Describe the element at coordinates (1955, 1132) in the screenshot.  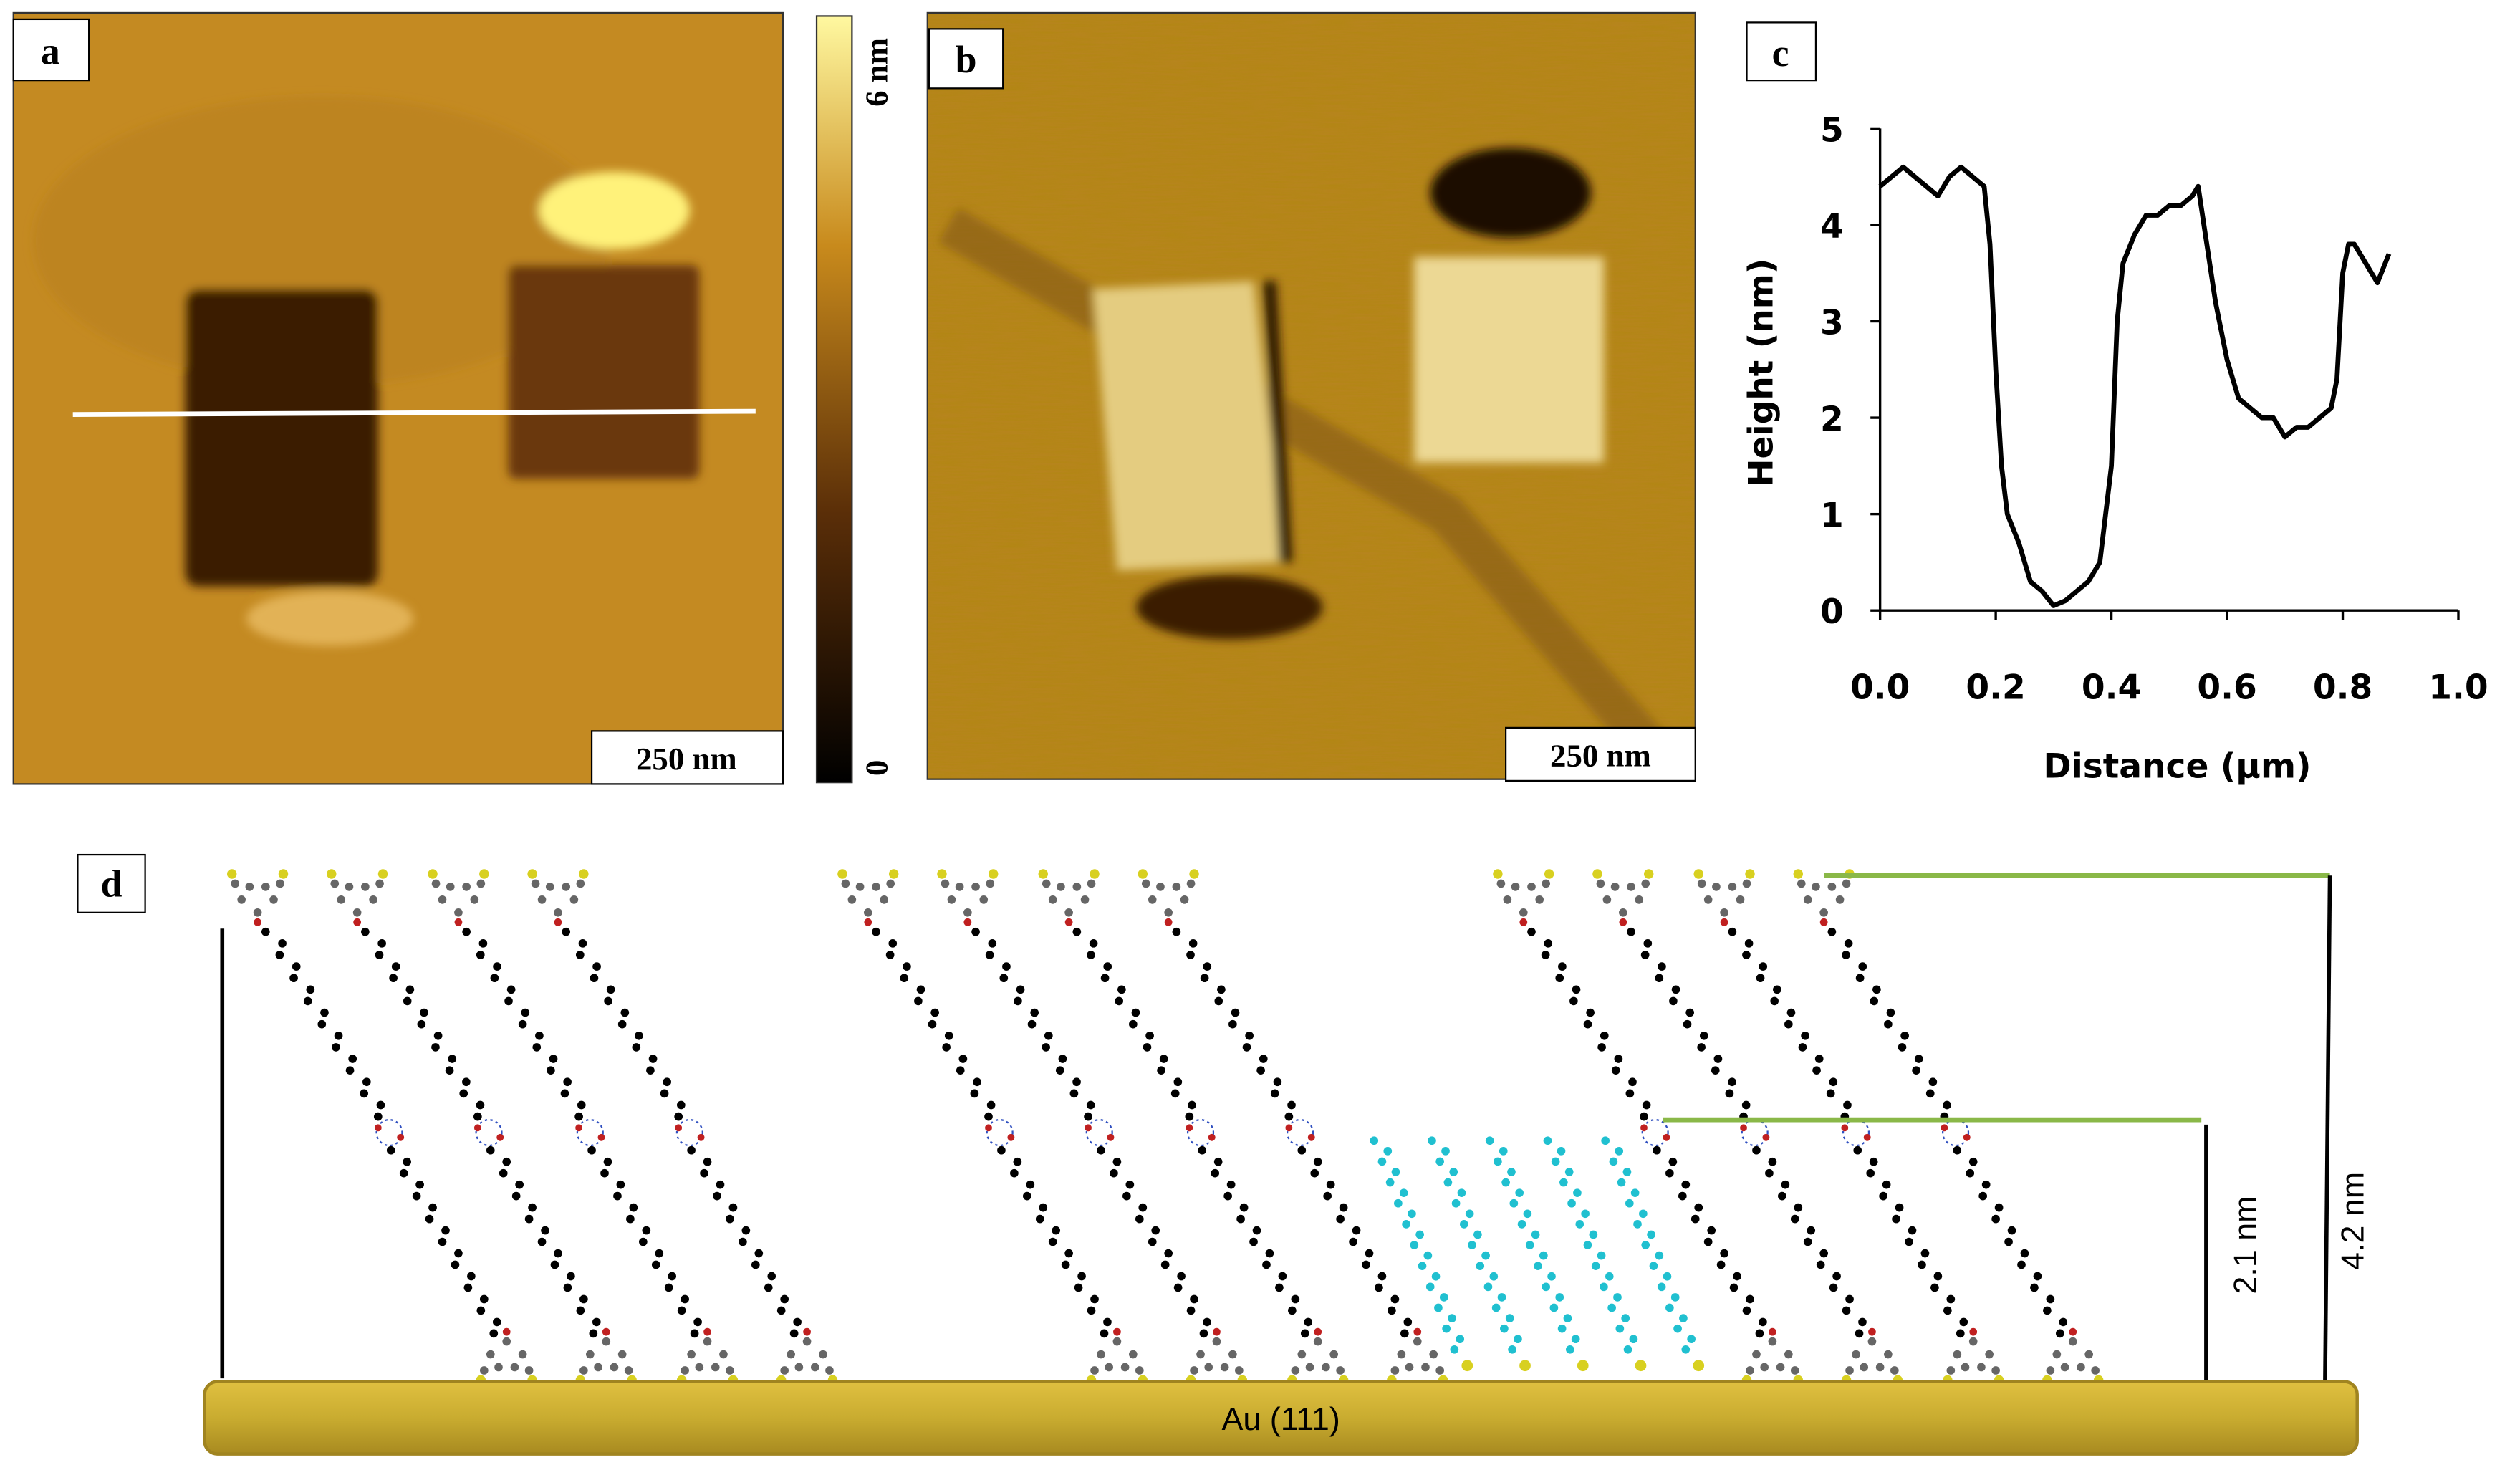
I see `ring` at that location.